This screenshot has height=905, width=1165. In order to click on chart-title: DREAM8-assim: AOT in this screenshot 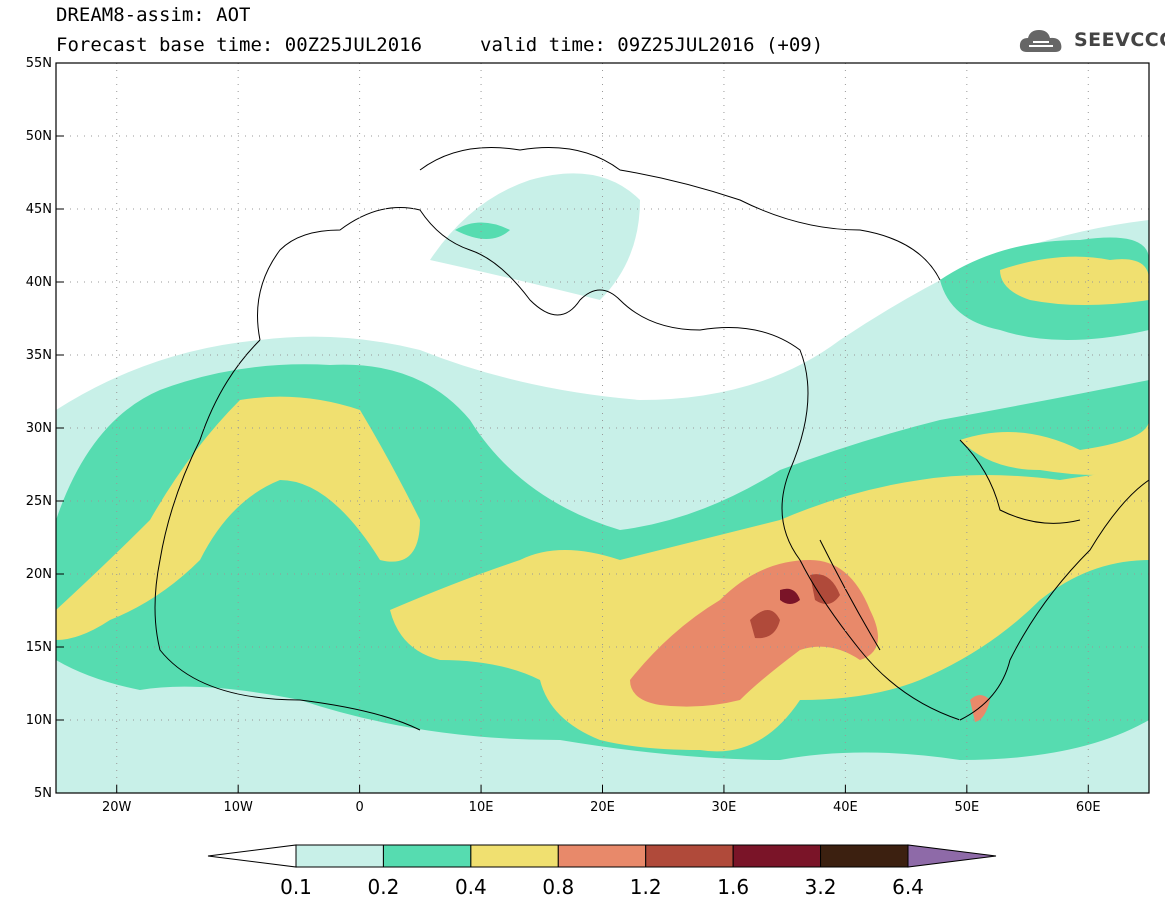, I will do `click(153, 15)`.